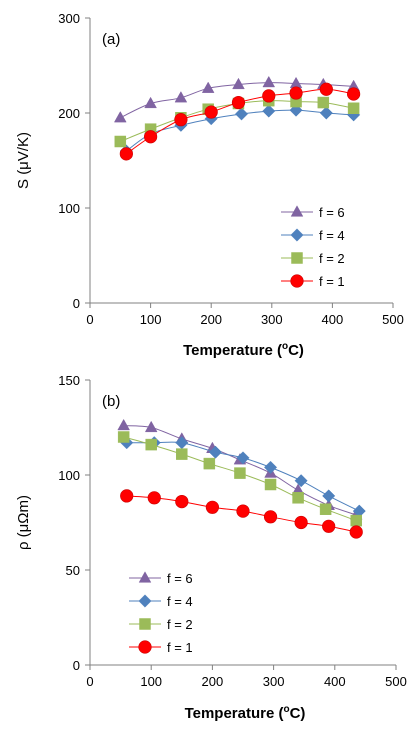  What do you see at coordinates (23, 522) in the screenshot?
I see `y-axis-title: ρ (μΩm)` at bounding box center [23, 522].